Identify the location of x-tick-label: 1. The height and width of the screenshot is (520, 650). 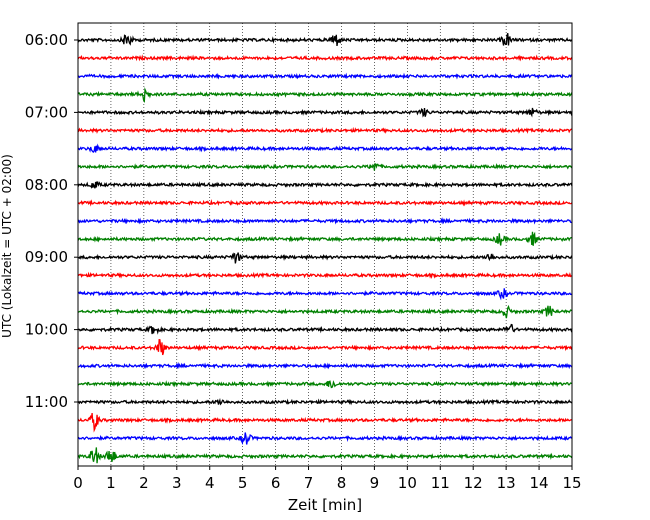
(111, 483).